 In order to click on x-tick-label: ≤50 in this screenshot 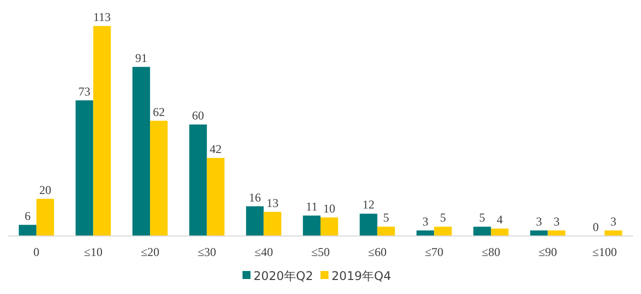, I will do `click(320, 252)`.